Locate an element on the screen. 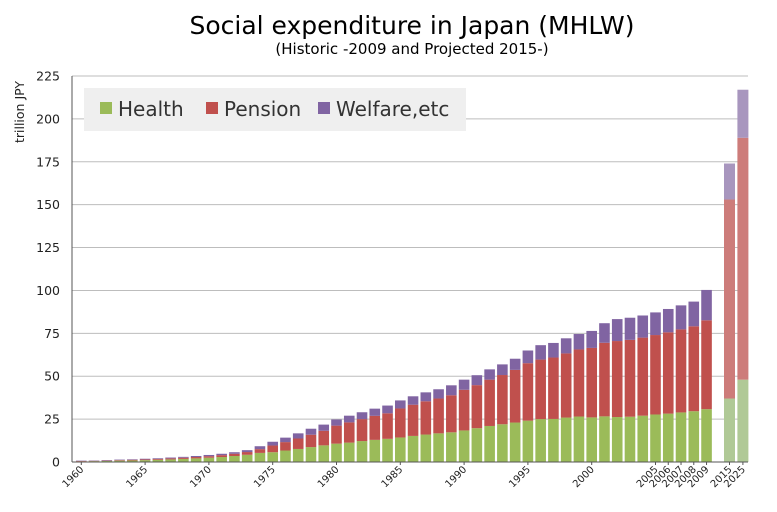  bar-welfare-etc-1979 is located at coordinates (324, 427).